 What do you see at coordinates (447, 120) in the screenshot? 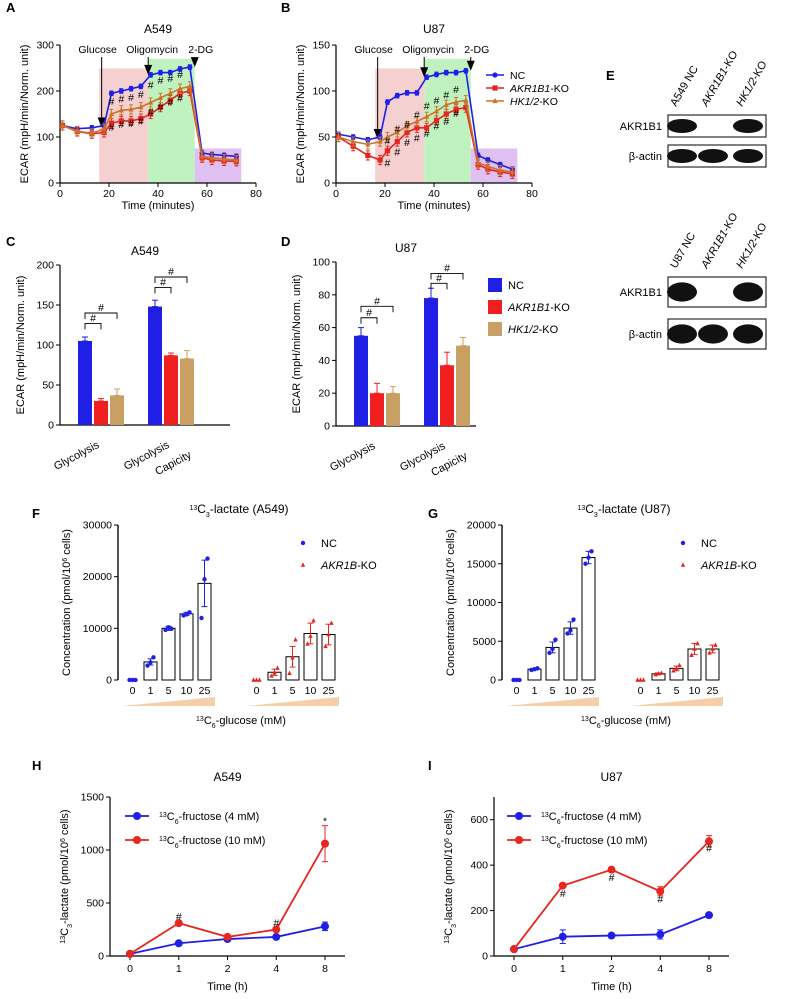
I see `phase-shading` at bounding box center [447, 120].